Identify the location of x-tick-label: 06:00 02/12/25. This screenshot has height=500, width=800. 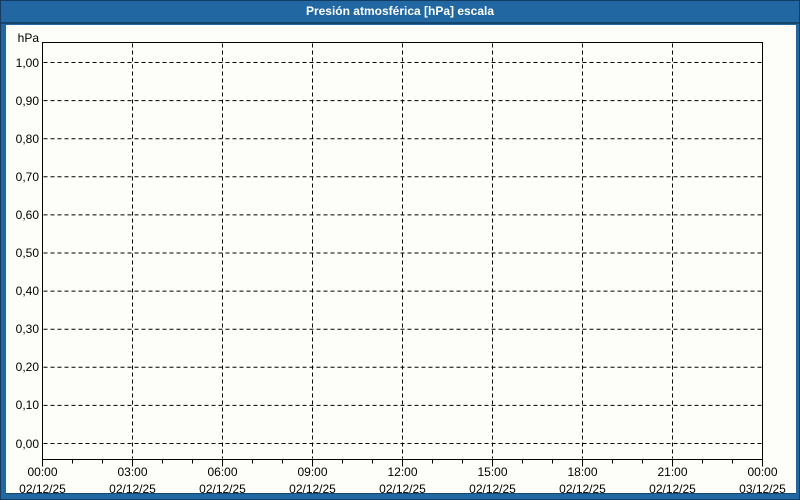
(223, 481).